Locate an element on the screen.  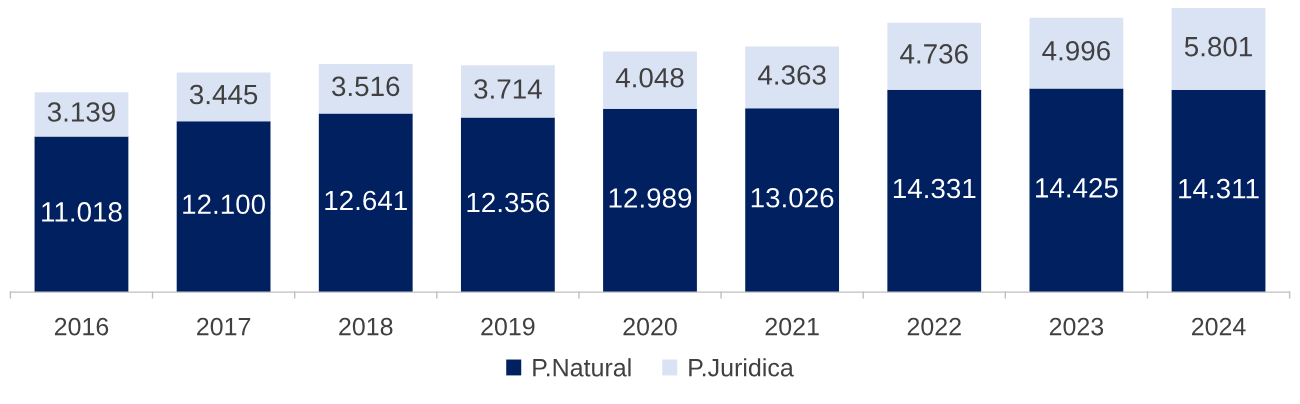
x-tick-label: 2018 is located at coordinates (366, 326).